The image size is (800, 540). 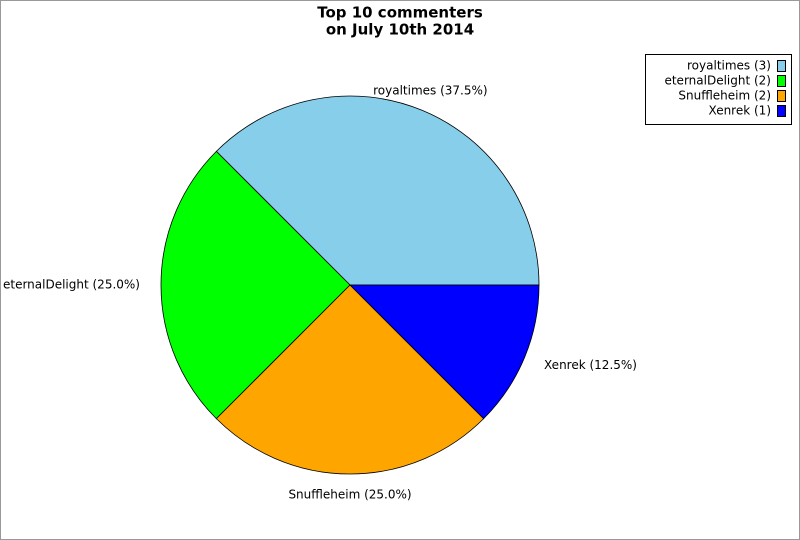 I want to click on chart-title: Top 10 commenters, so click(x=400, y=13).